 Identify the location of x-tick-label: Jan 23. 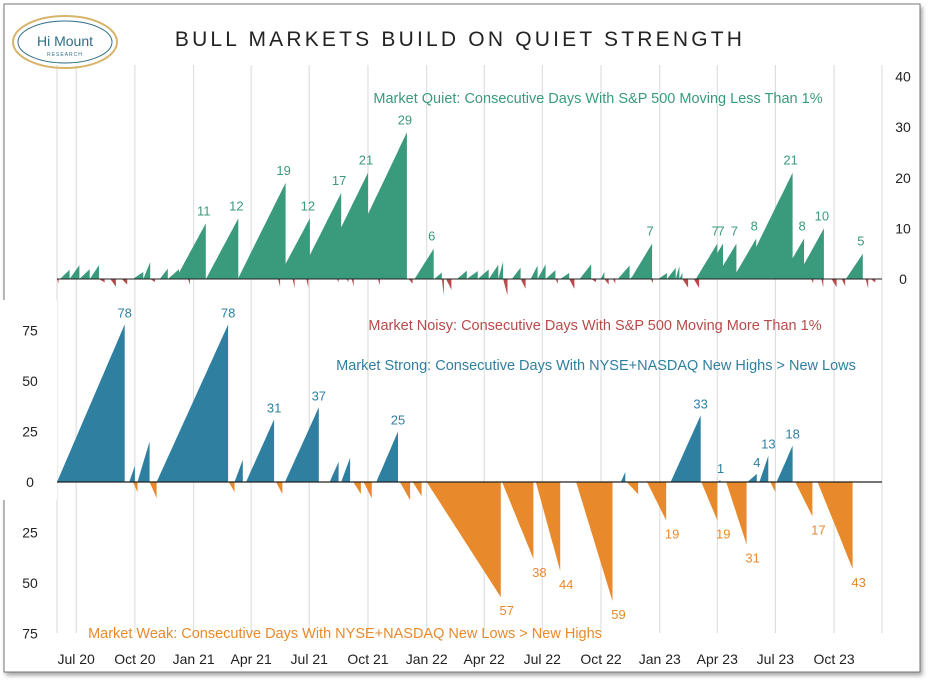
(660, 659).